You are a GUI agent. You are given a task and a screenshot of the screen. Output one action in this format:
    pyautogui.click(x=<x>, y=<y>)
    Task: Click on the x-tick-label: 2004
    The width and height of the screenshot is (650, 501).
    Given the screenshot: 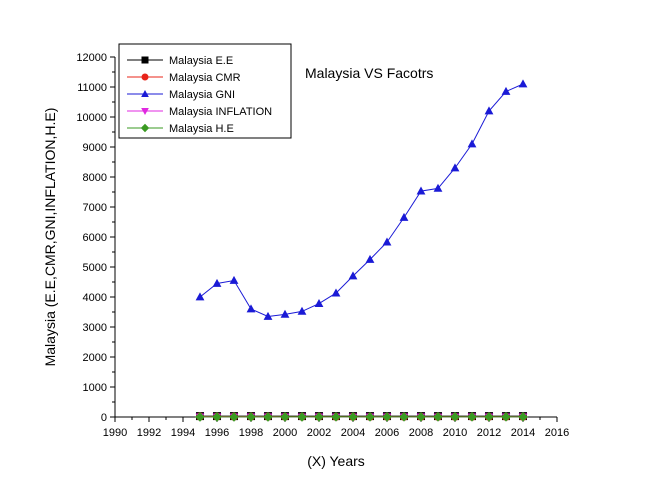 What is the action you would take?
    pyautogui.click(x=353, y=433)
    